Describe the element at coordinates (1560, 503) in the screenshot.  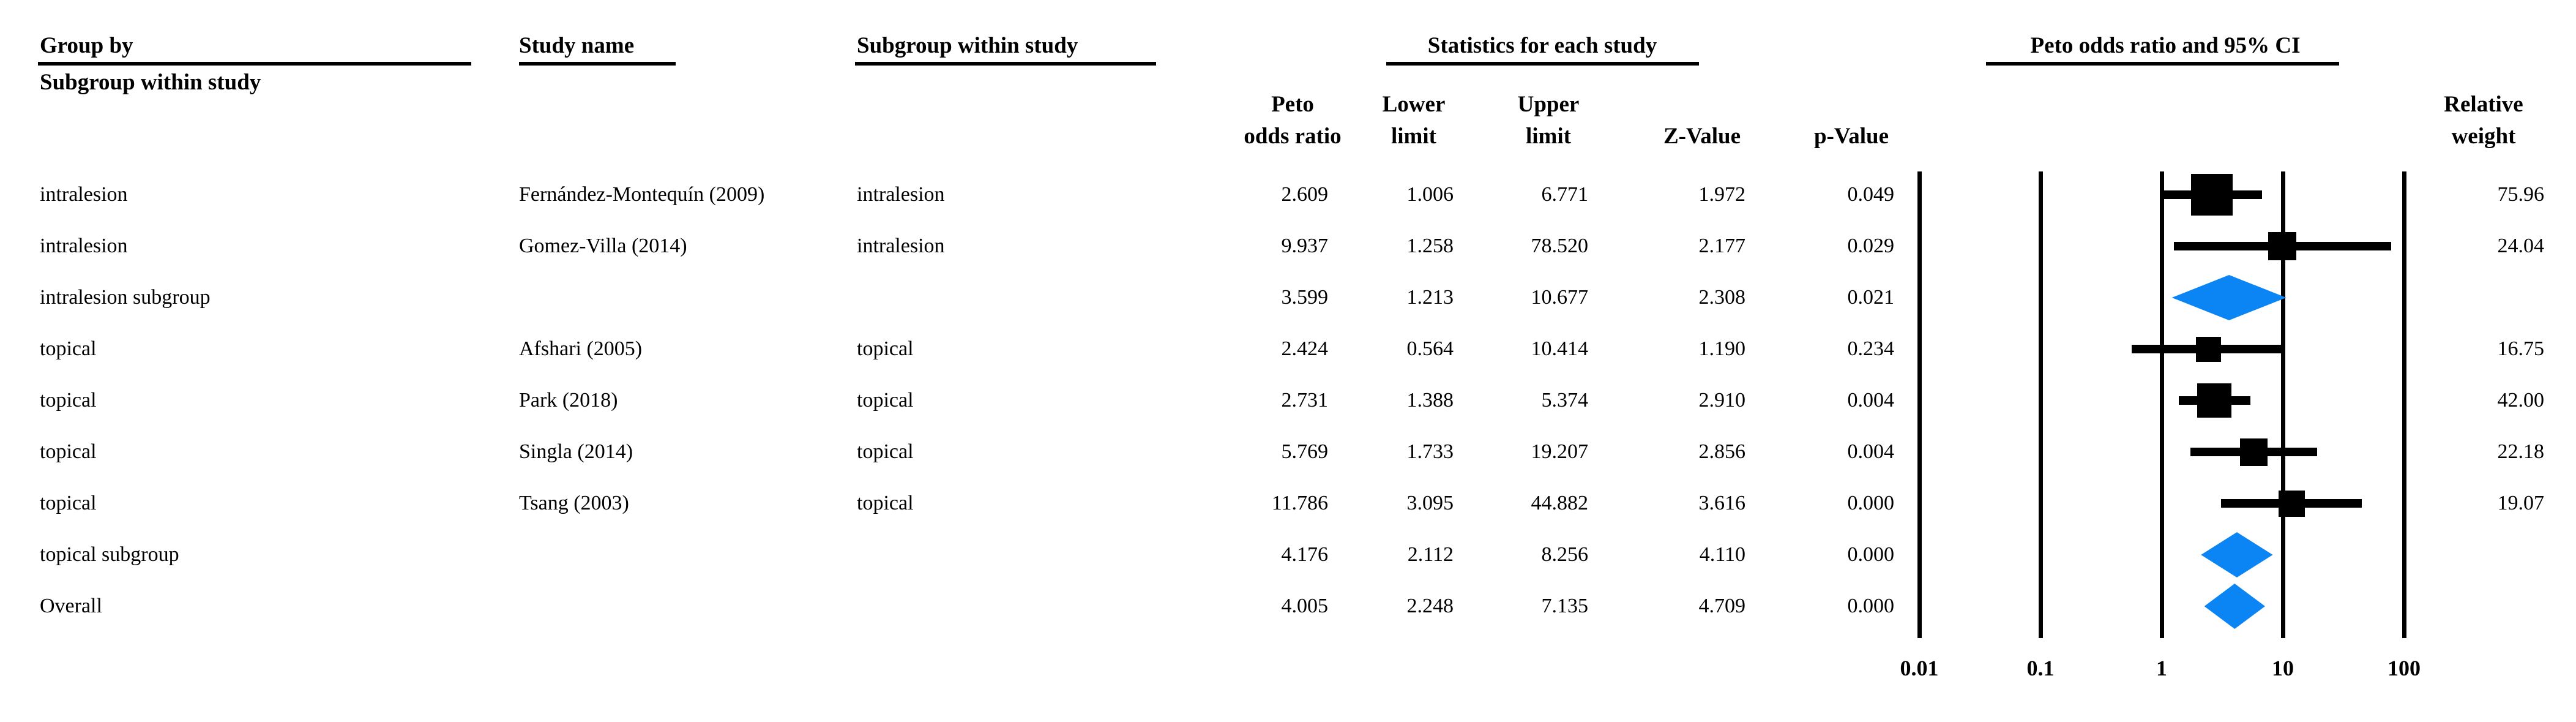
I see `upper-cell: 44.882` at that location.